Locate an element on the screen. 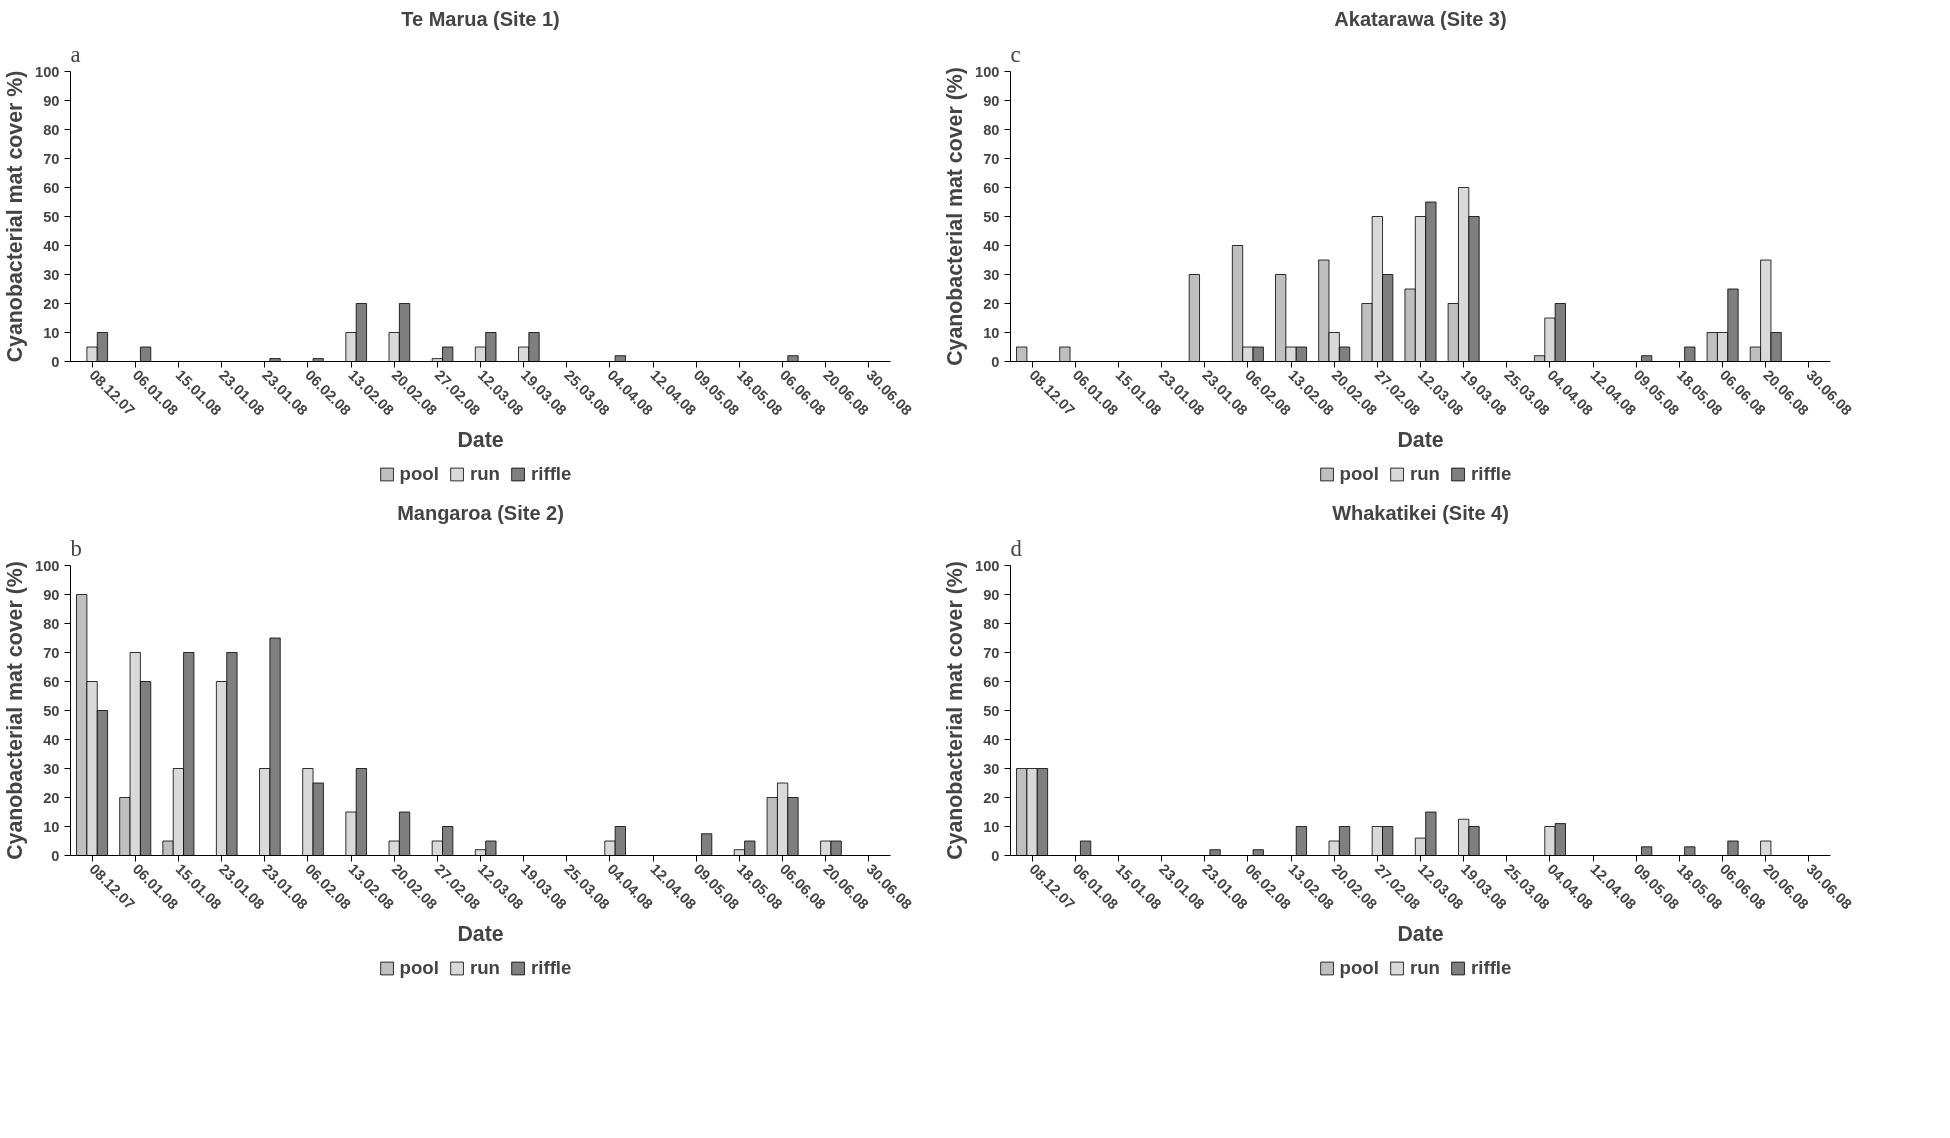 The height and width of the screenshot is (1138, 1950). text: b is located at coordinates (76, 548).